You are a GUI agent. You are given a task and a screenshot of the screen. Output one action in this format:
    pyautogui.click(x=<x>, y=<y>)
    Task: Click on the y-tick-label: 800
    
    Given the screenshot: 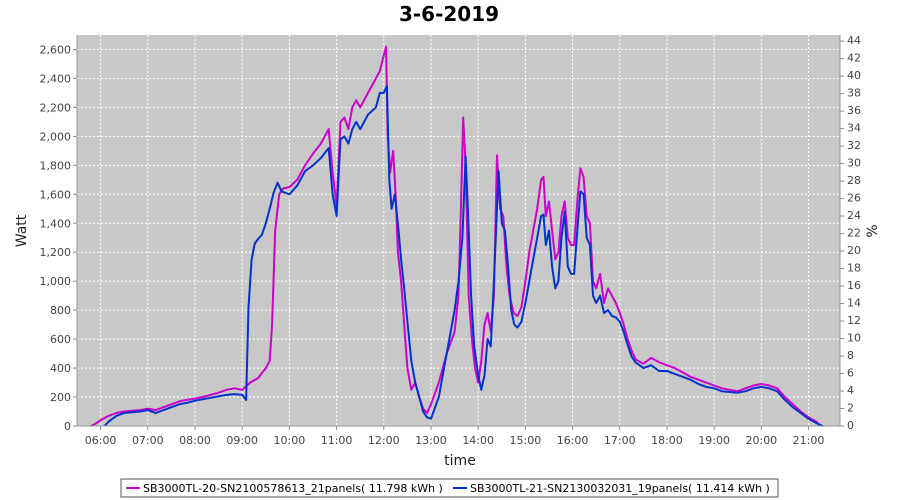 What is the action you would take?
    pyautogui.click(x=60, y=310)
    